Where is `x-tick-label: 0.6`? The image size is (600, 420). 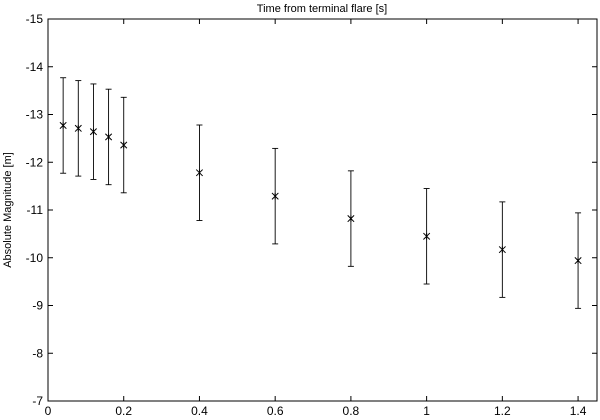
x-tick-label: 0.6 is located at coordinates (275, 411).